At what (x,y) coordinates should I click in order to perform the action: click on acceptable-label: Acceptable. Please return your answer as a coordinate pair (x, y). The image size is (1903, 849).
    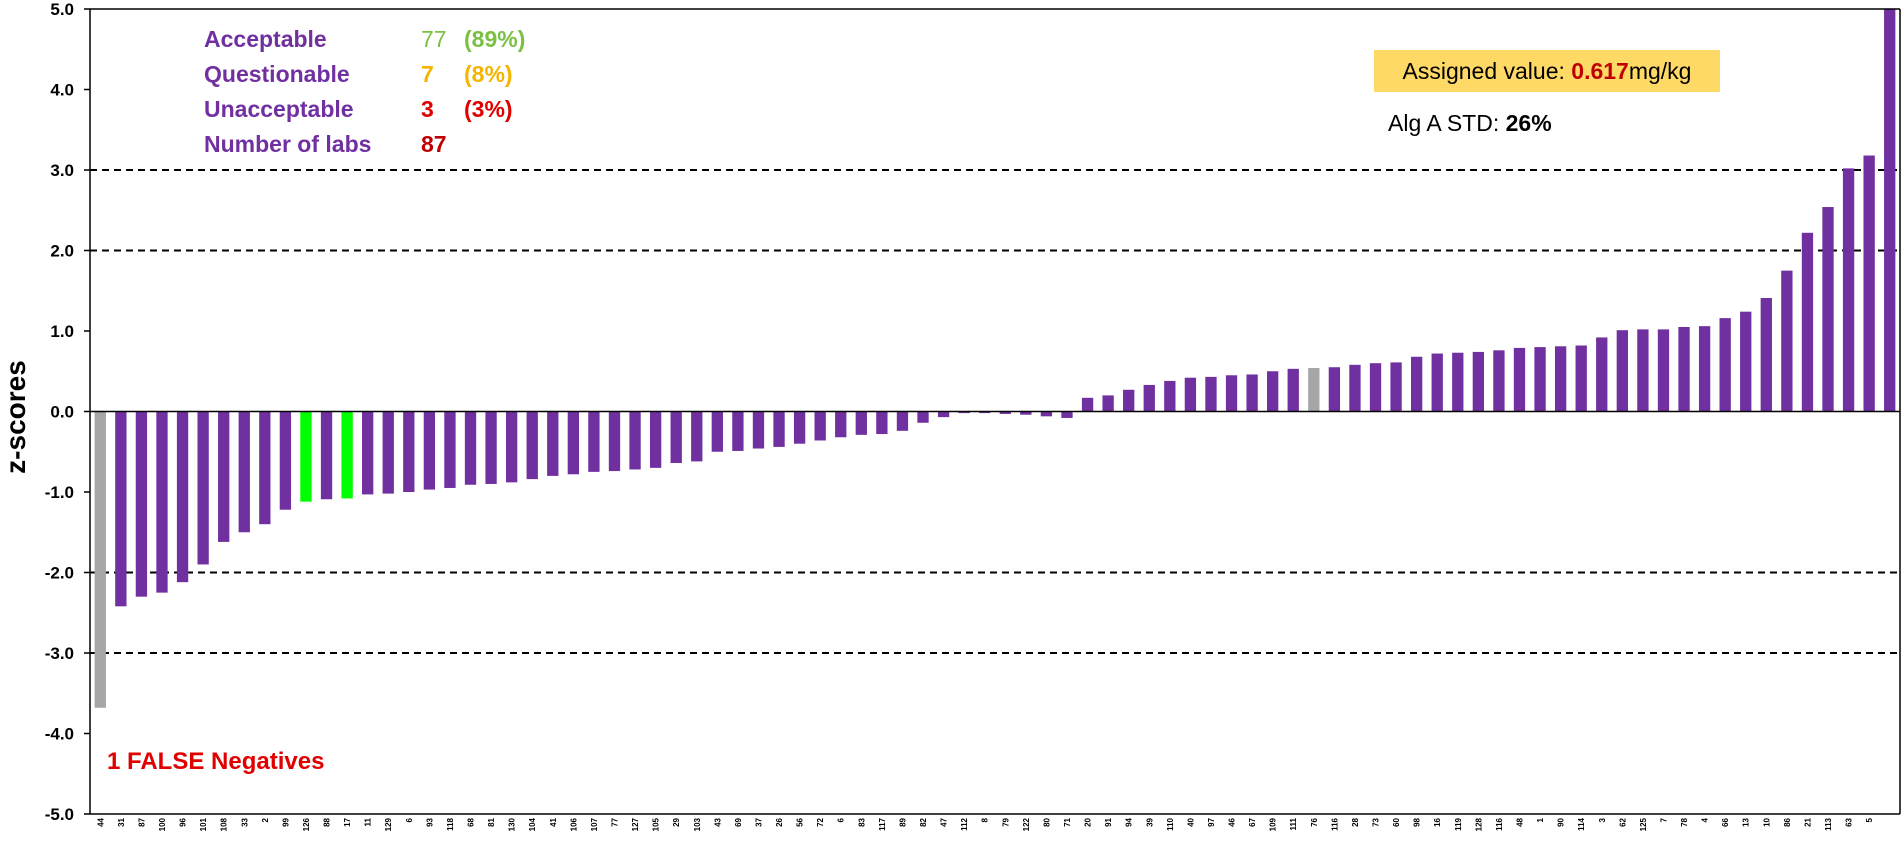
    Looking at the image, I should click on (265, 39).